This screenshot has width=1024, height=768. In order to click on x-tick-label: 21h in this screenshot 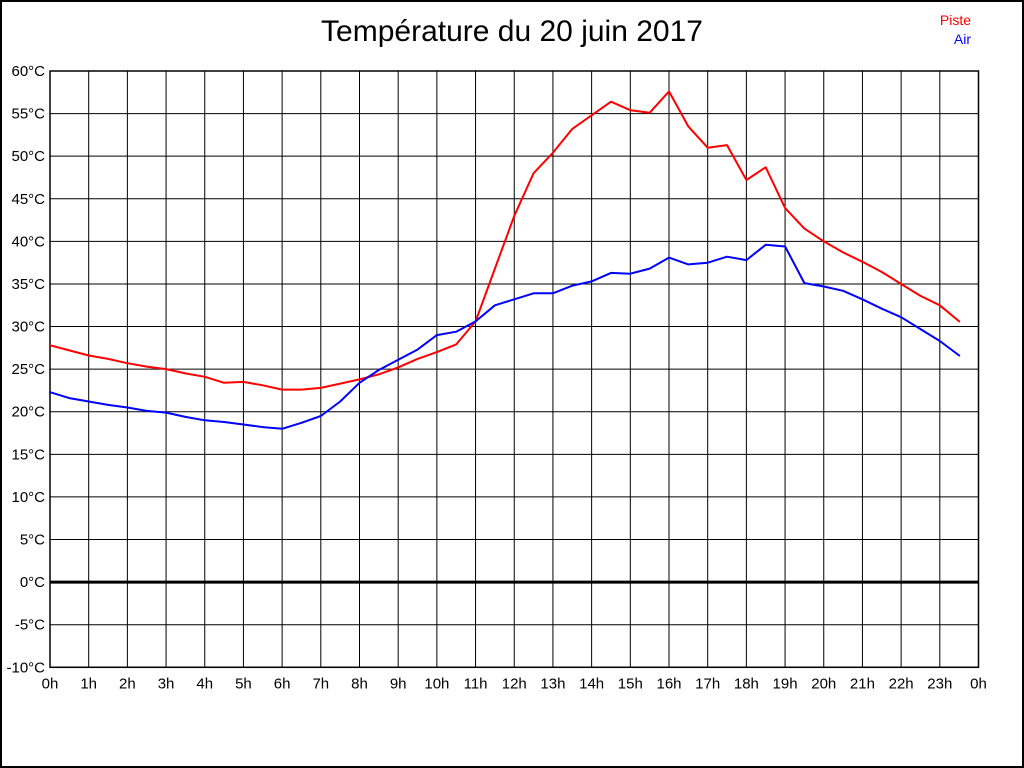, I will do `click(862, 683)`.